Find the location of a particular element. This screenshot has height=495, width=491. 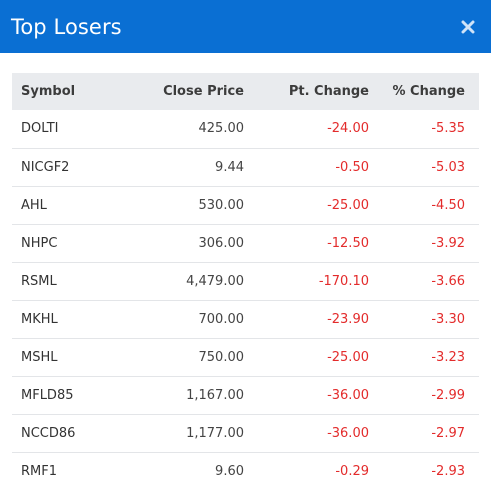

column-header-pt-change: Pt. Change is located at coordinates (328, 91).